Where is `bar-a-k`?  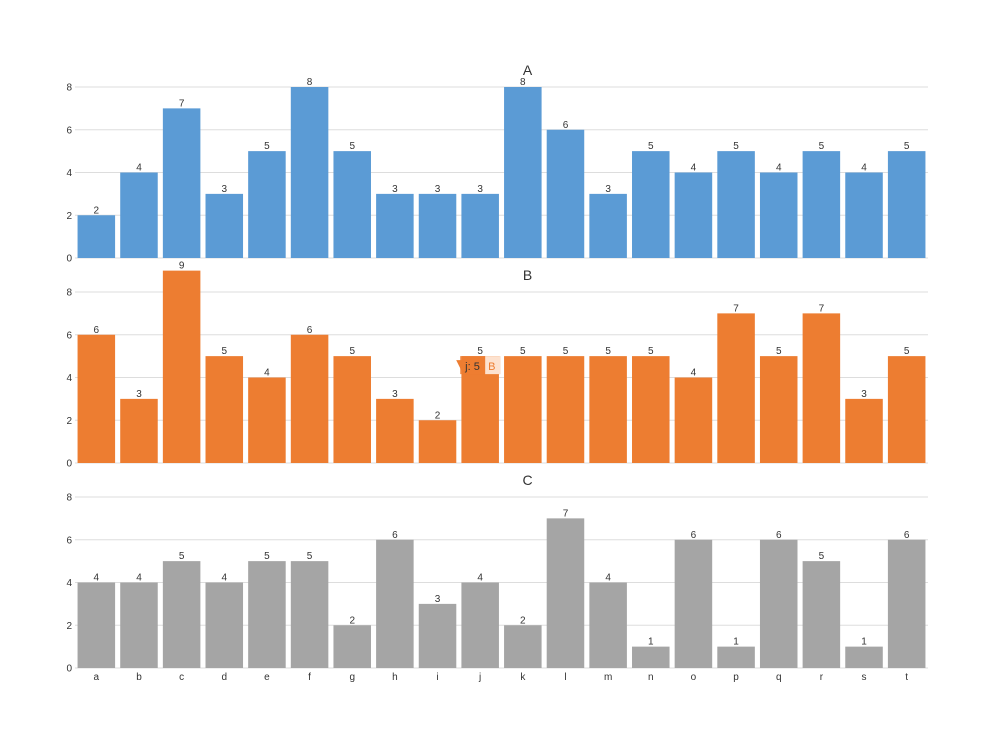
bar-a-k is located at coordinates (523, 172).